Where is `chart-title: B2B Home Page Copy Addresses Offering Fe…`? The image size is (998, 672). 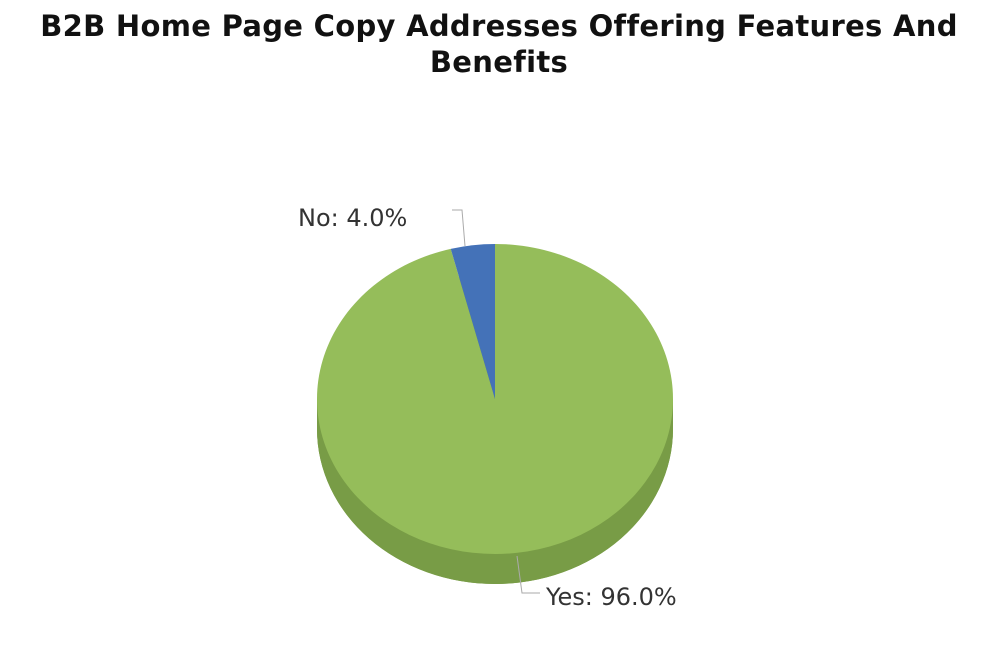
chart-title: B2B Home Page Copy Addresses Offering Fe… is located at coordinates (499, 44).